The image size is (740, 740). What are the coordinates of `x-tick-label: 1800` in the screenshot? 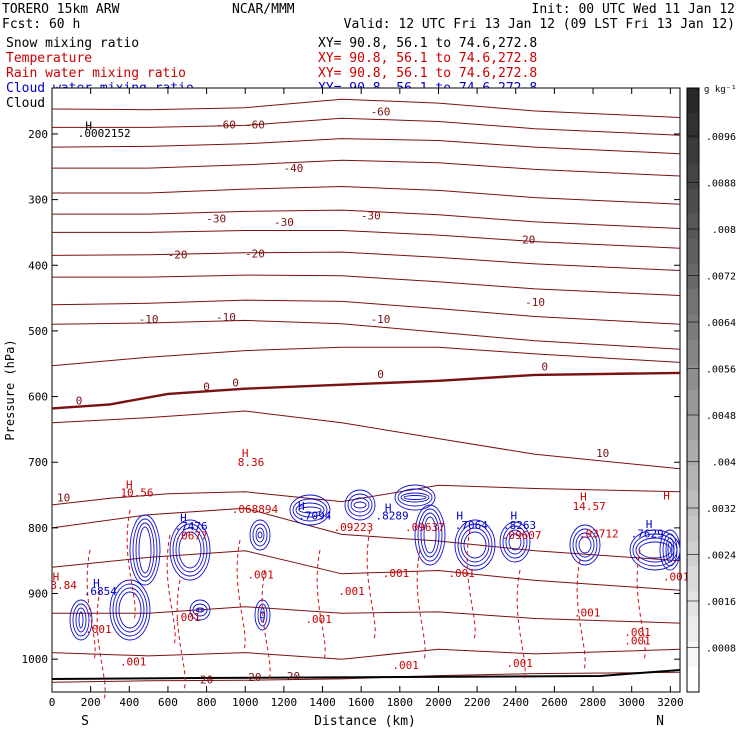 It's located at (400, 702).